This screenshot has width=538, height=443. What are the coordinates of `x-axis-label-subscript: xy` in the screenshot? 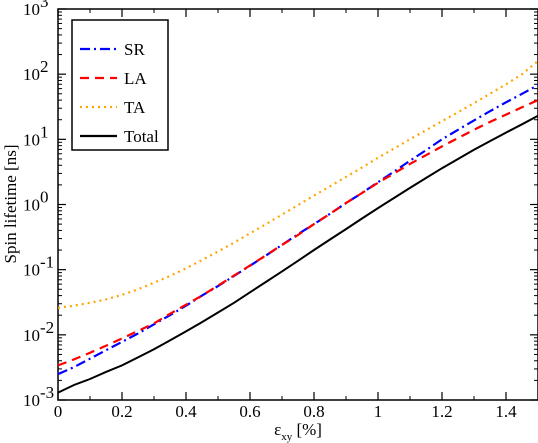 It's located at (287, 437).